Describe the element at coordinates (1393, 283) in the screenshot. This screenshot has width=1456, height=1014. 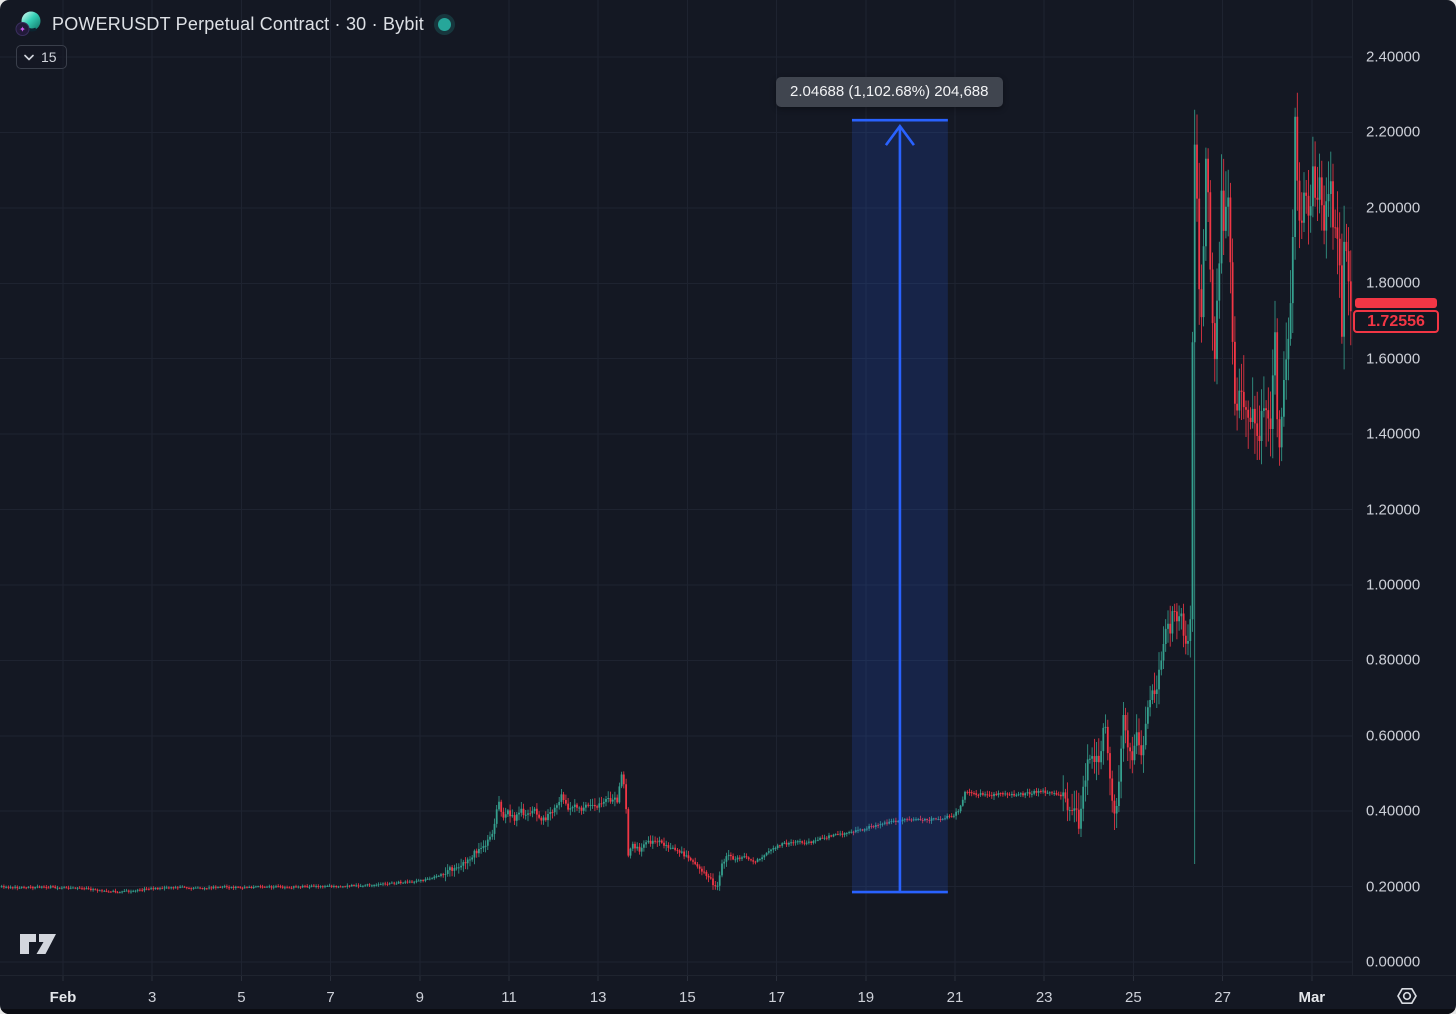
I see `price-tick-label: 1.80000` at that location.